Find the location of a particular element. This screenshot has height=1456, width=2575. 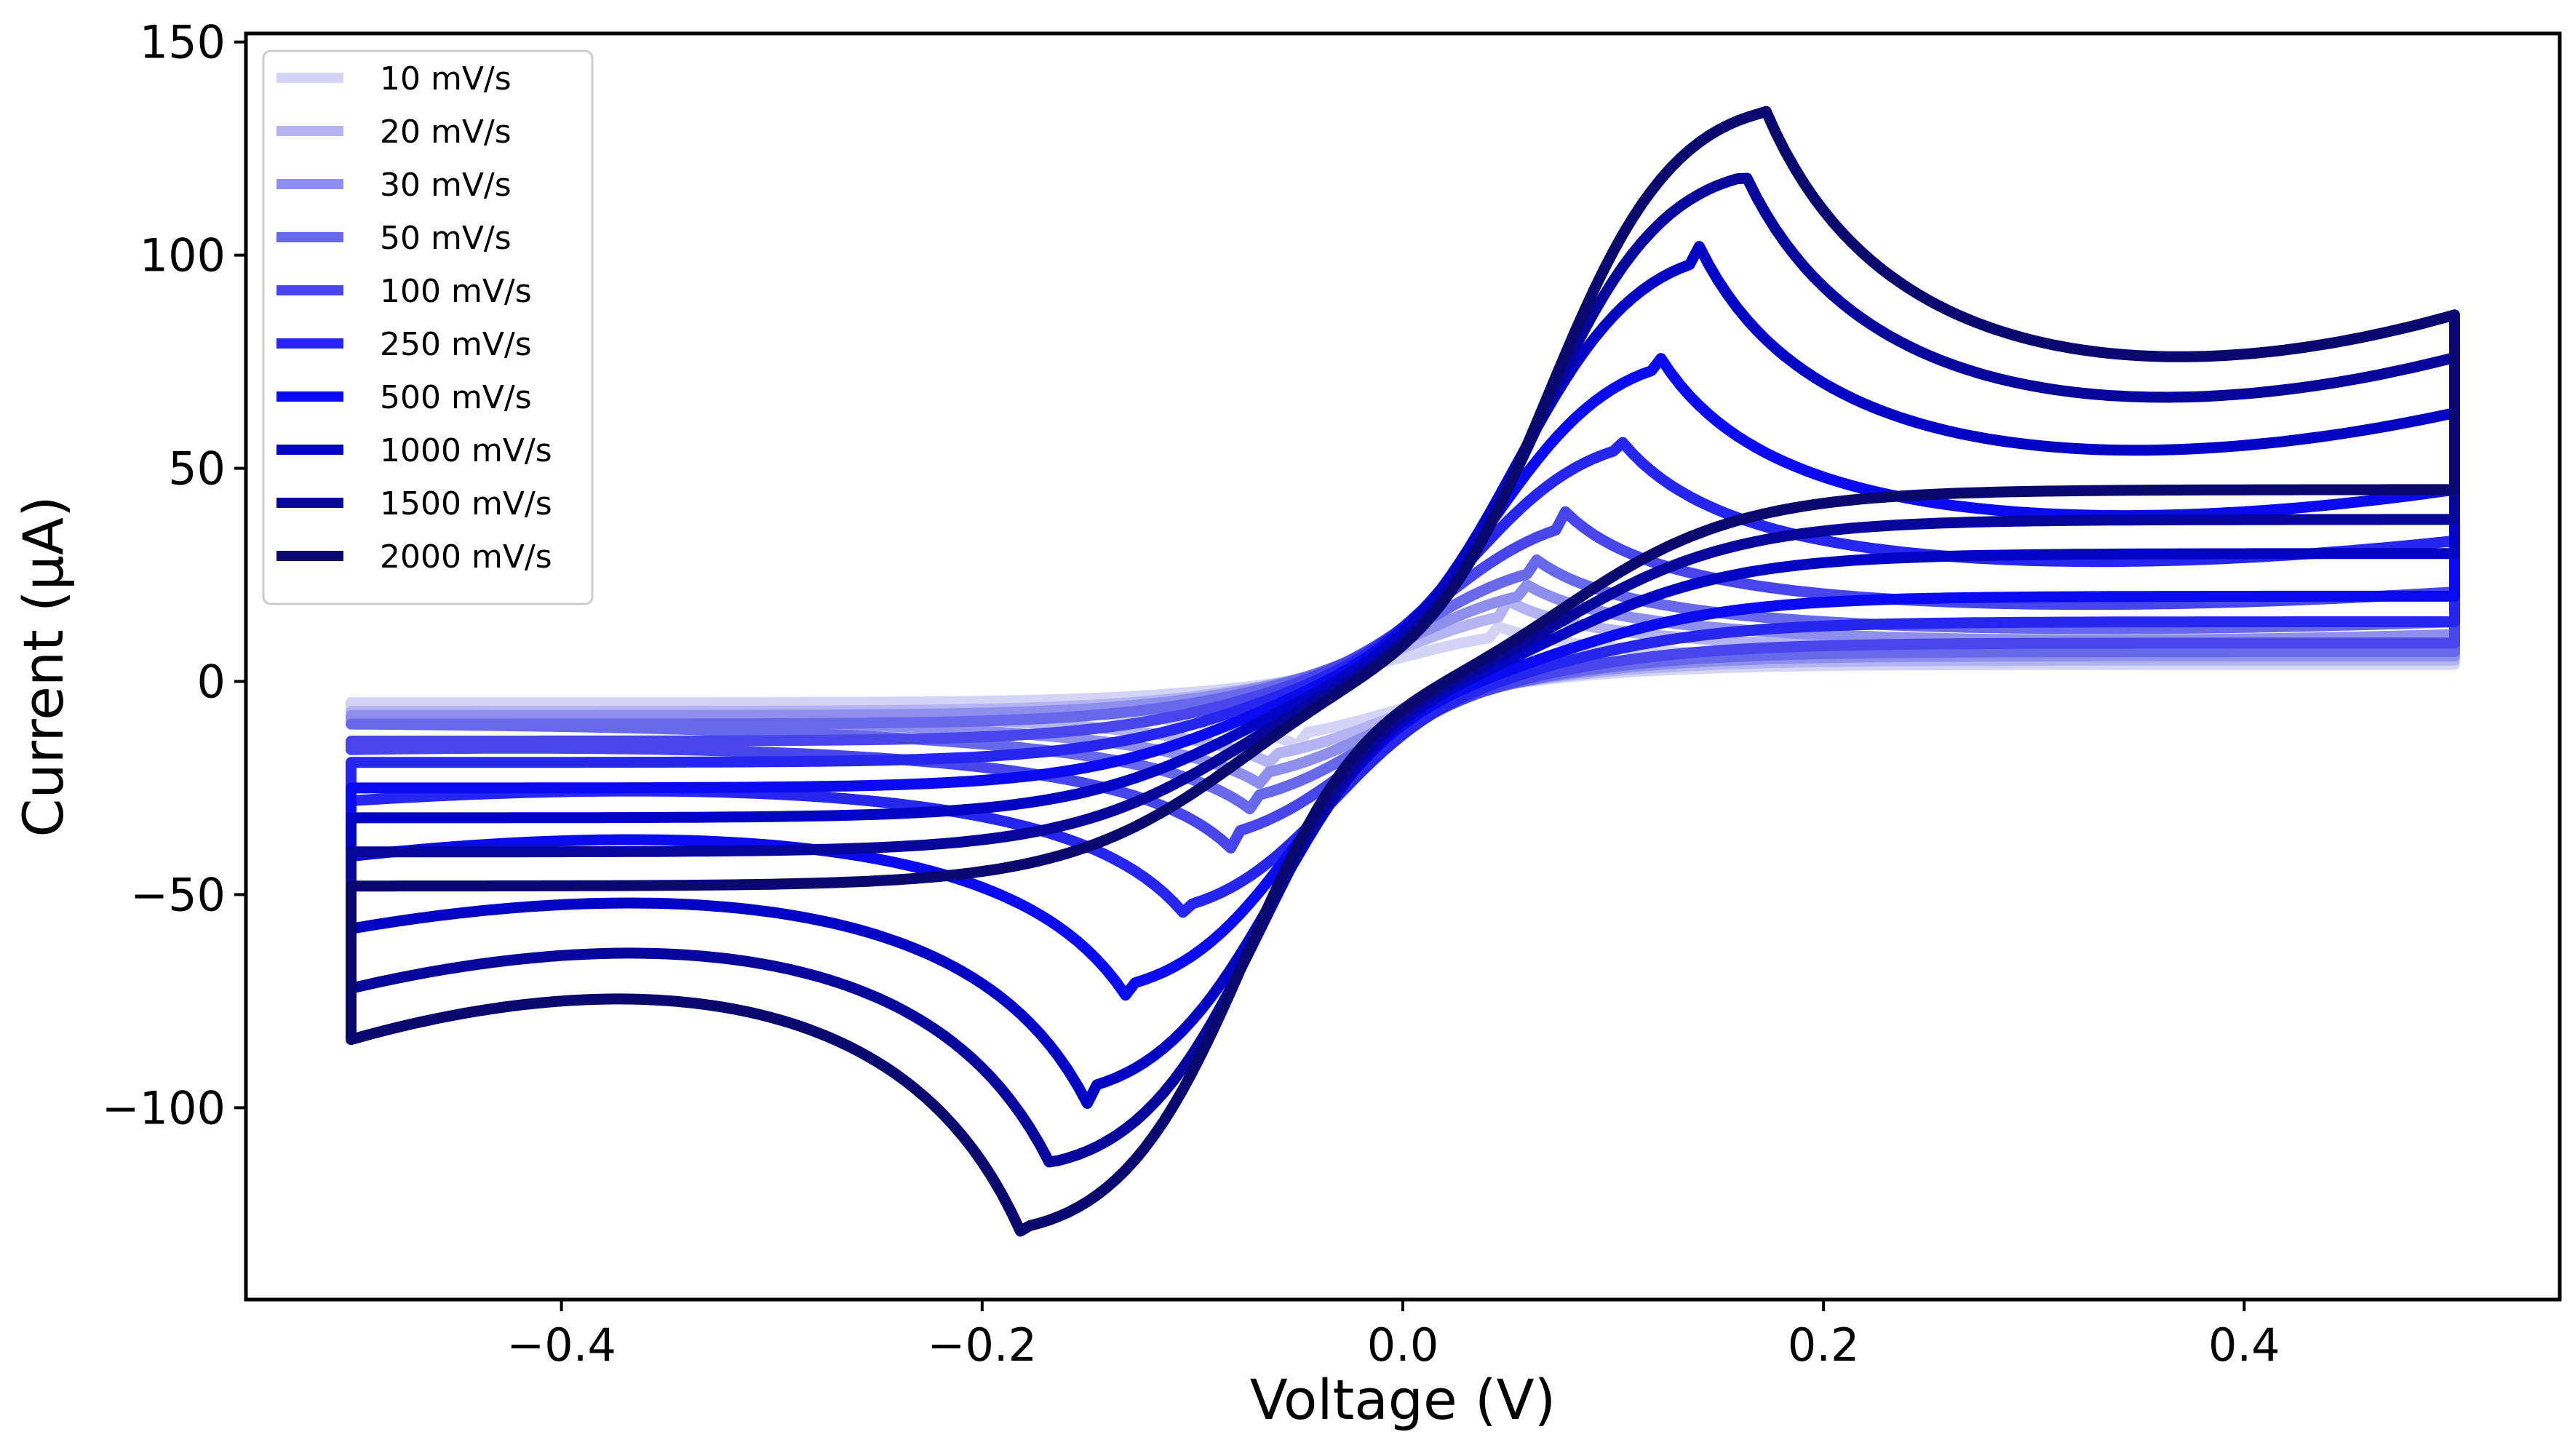

legend-label-9: 1500 mV/s is located at coordinates (466, 503).